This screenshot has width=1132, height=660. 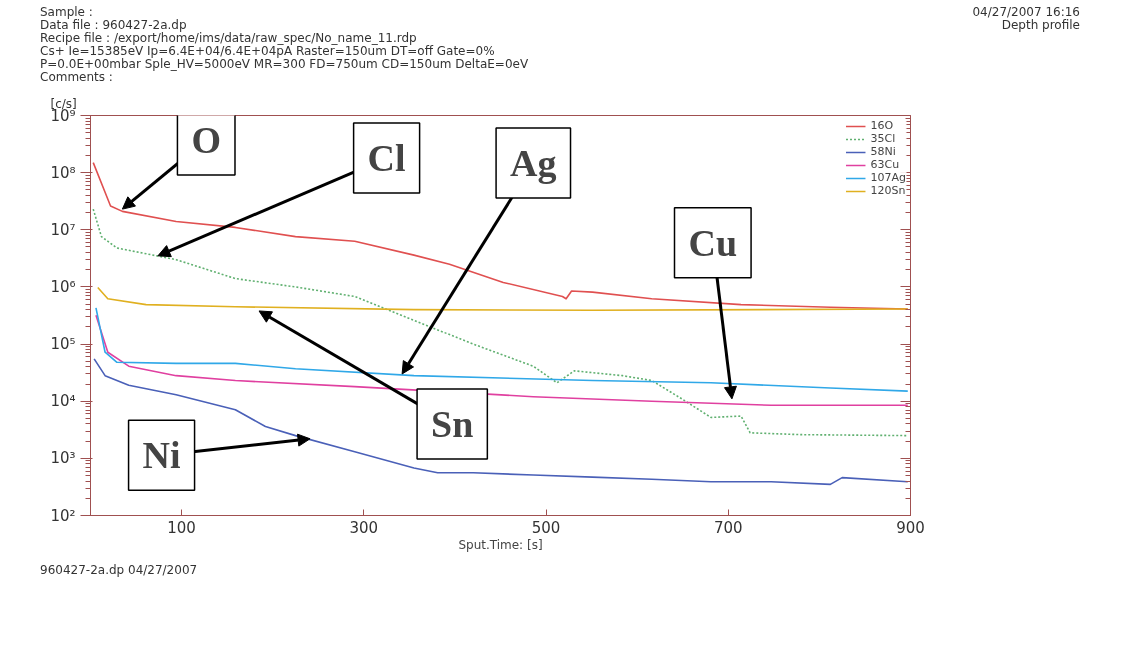 What do you see at coordinates (228, 38) in the screenshot?
I see `text: Recipe file : /export/home/ims/data/raw_spec/No_name_11.rdp` at bounding box center [228, 38].